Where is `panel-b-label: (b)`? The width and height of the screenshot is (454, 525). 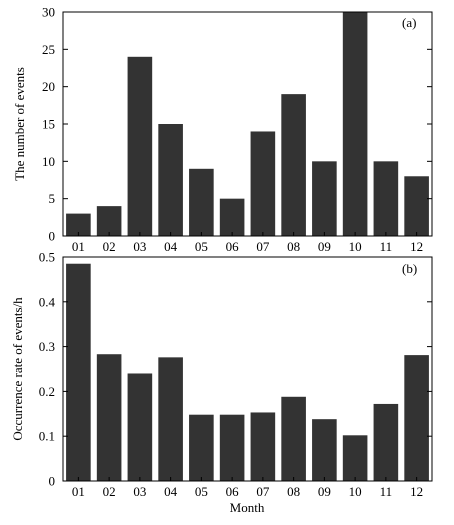 panel-b-label: (b) is located at coordinates (409, 268).